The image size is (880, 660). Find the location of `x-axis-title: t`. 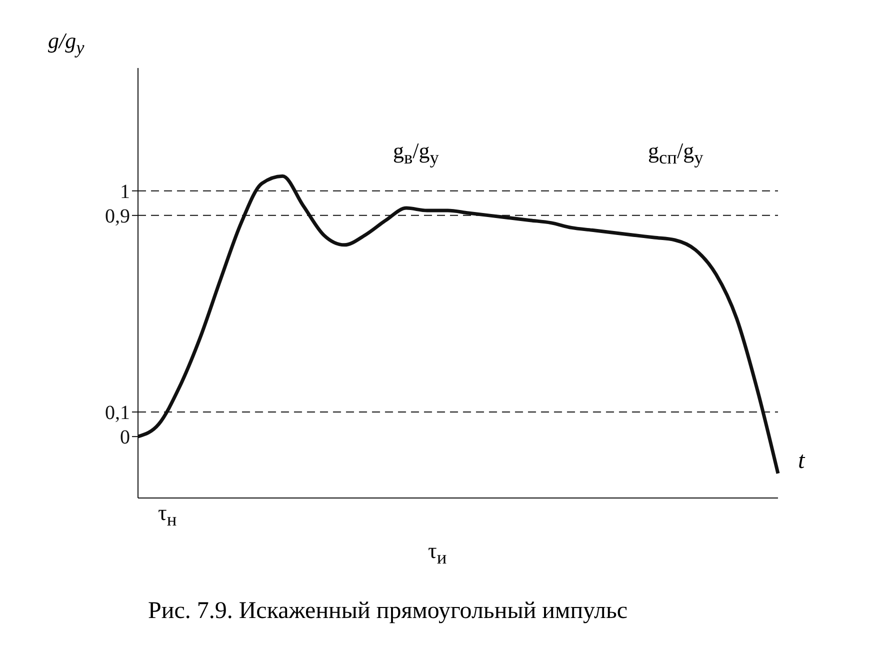

x-axis-title: t is located at coordinates (801, 461).